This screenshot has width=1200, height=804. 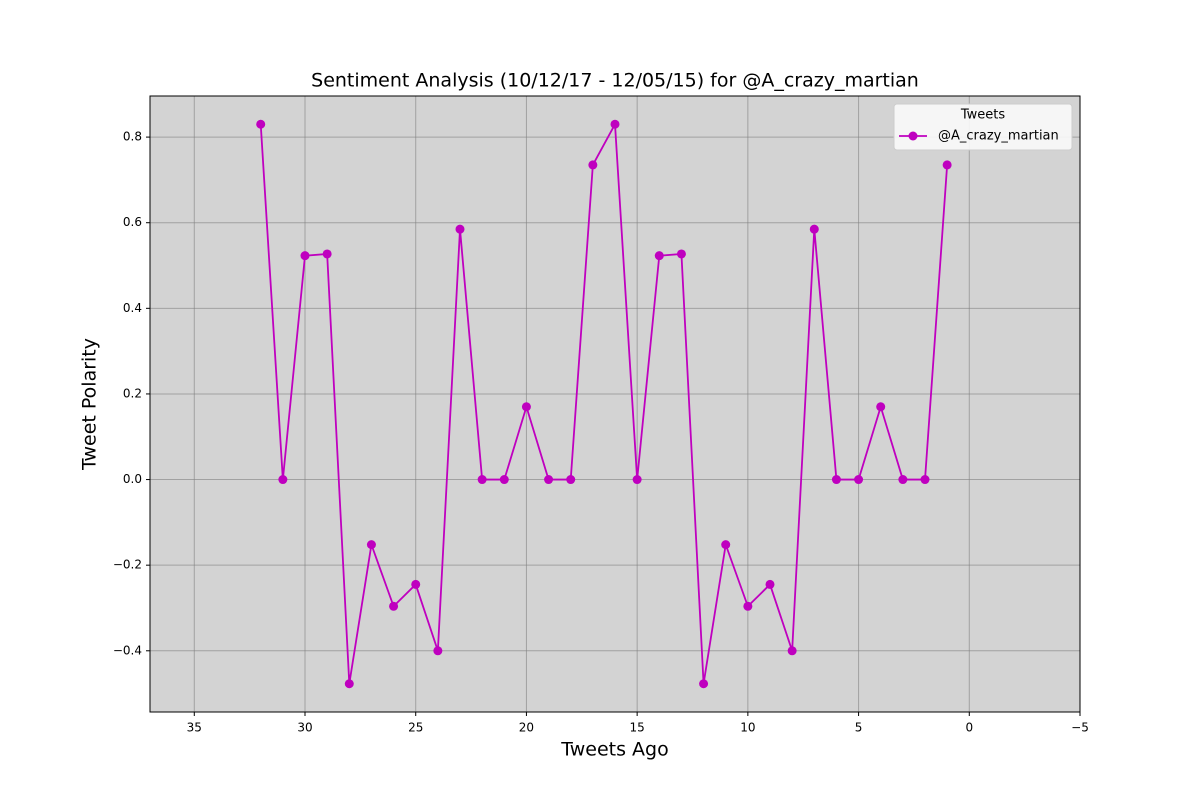 I want to click on y-tick-label: 0.8, so click(x=132, y=137).